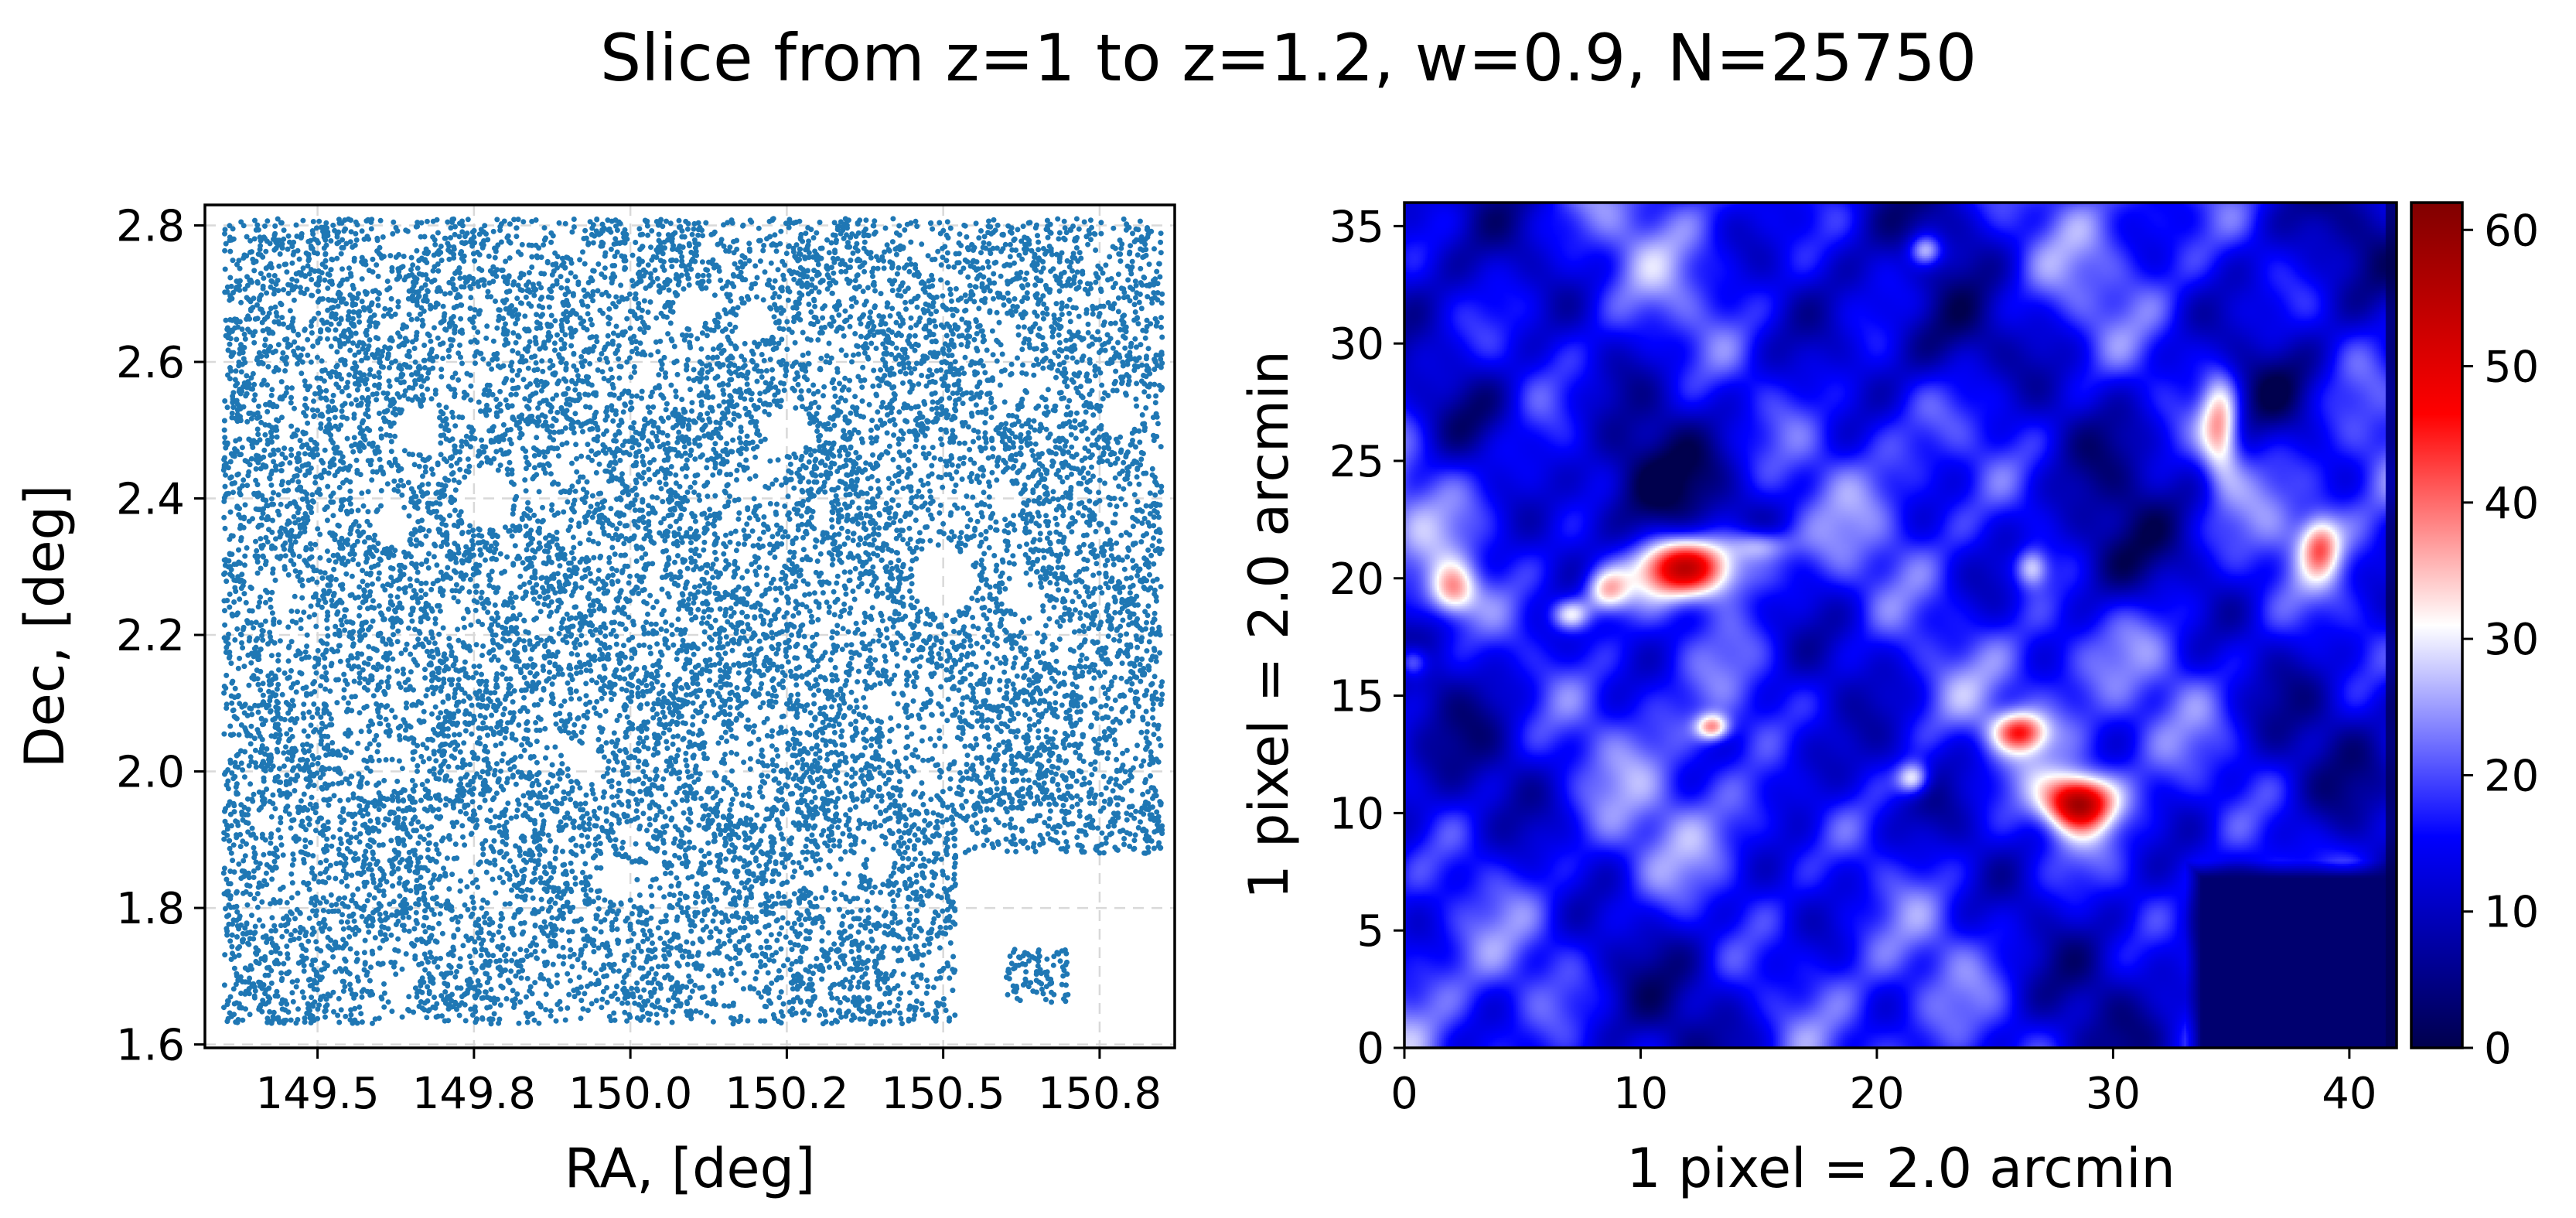  I want to click on scatter-xtick-label: 150.8, so click(1100, 1094).